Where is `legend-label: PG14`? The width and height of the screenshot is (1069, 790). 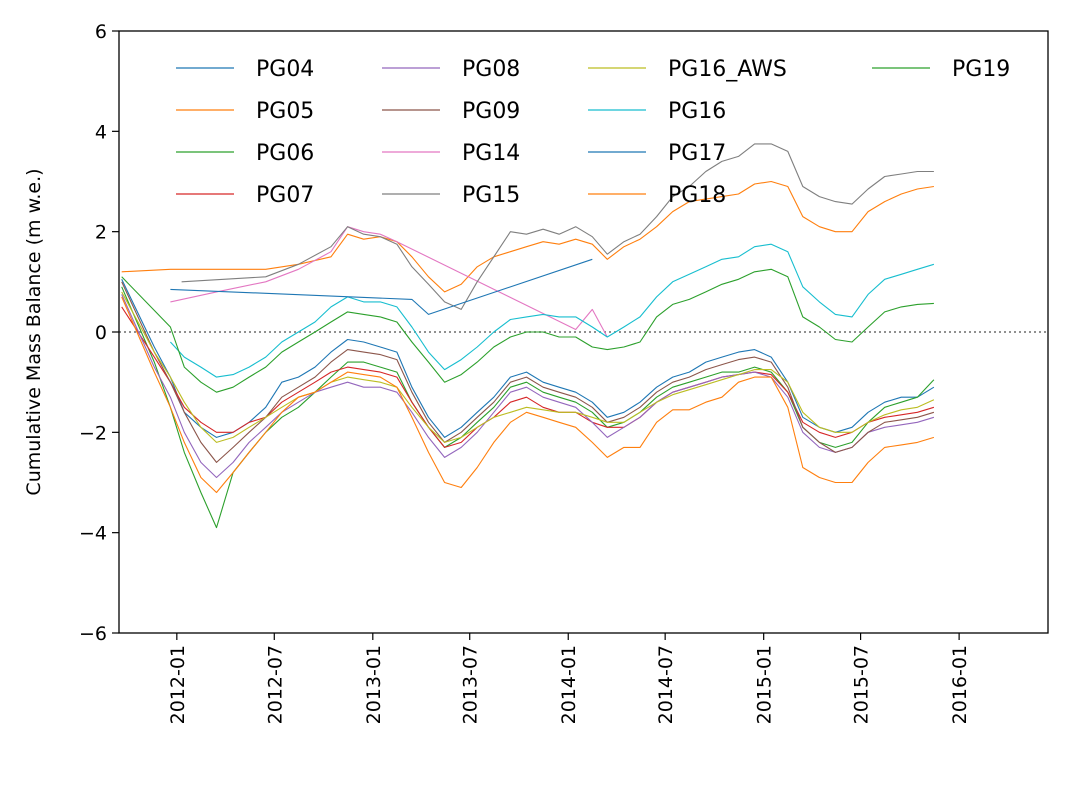
legend-label: PG14 is located at coordinates (491, 153).